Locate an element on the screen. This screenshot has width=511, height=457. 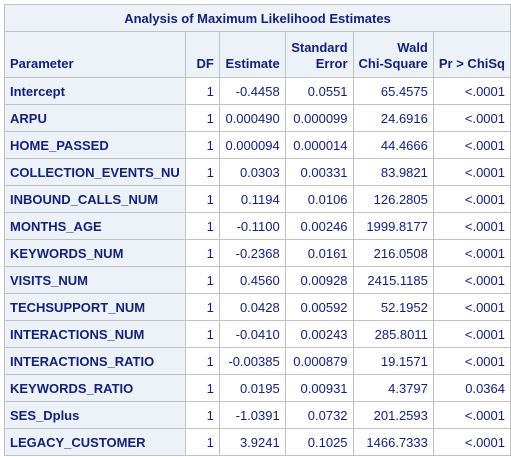
cell-wald-chi-square: 65.4575 is located at coordinates (393, 91).